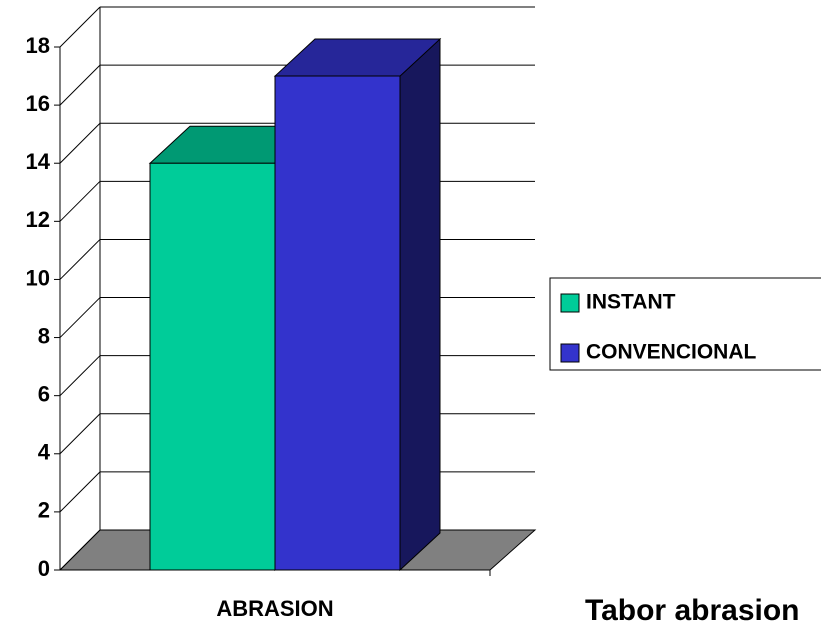  Describe the element at coordinates (38, 219) in the screenshot. I see `y-tick-label: 12` at that location.